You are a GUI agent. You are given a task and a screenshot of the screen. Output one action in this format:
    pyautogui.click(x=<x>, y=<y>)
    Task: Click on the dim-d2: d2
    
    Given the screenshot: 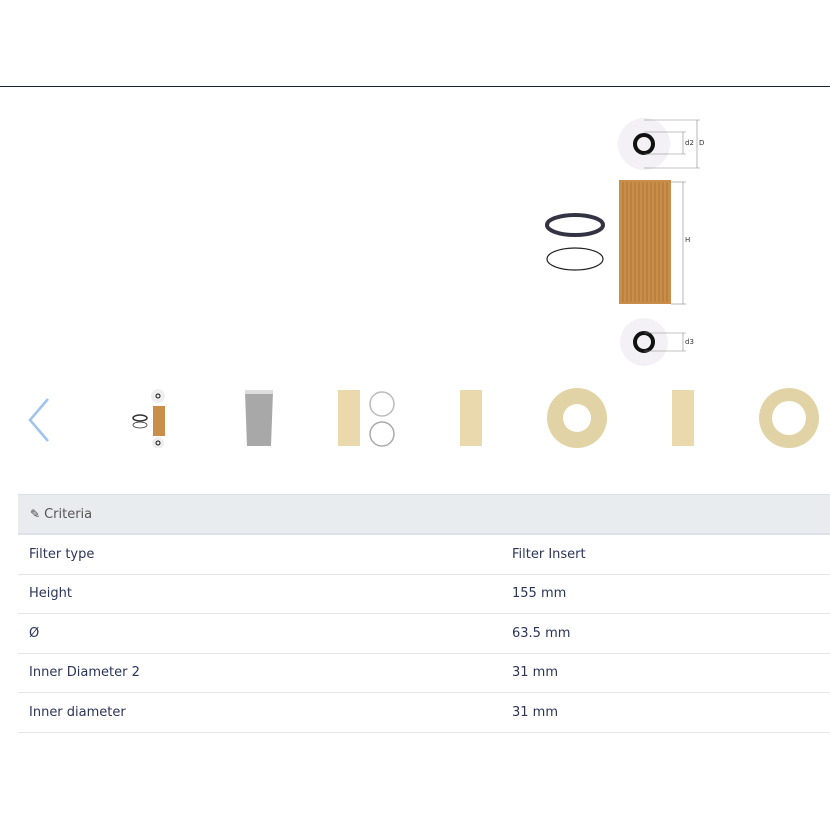 What is the action you would take?
    pyautogui.click(x=689, y=143)
    